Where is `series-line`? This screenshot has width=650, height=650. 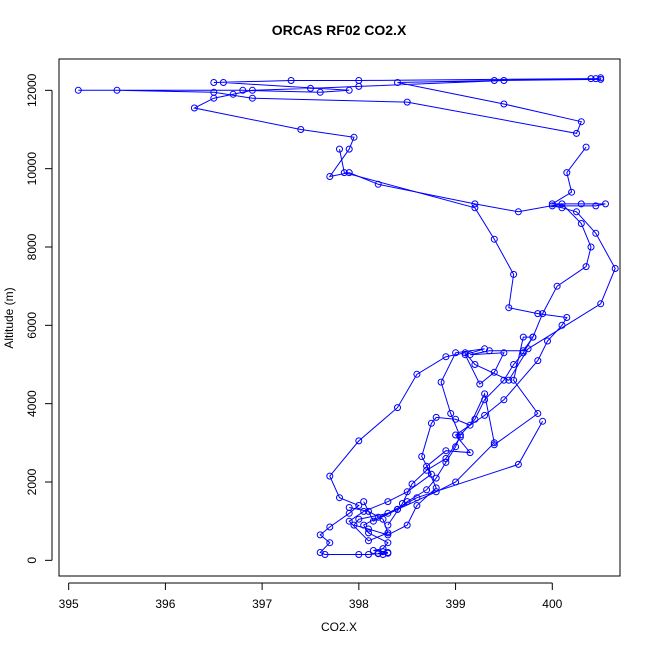 series-line is located at coordinates (421, 467).